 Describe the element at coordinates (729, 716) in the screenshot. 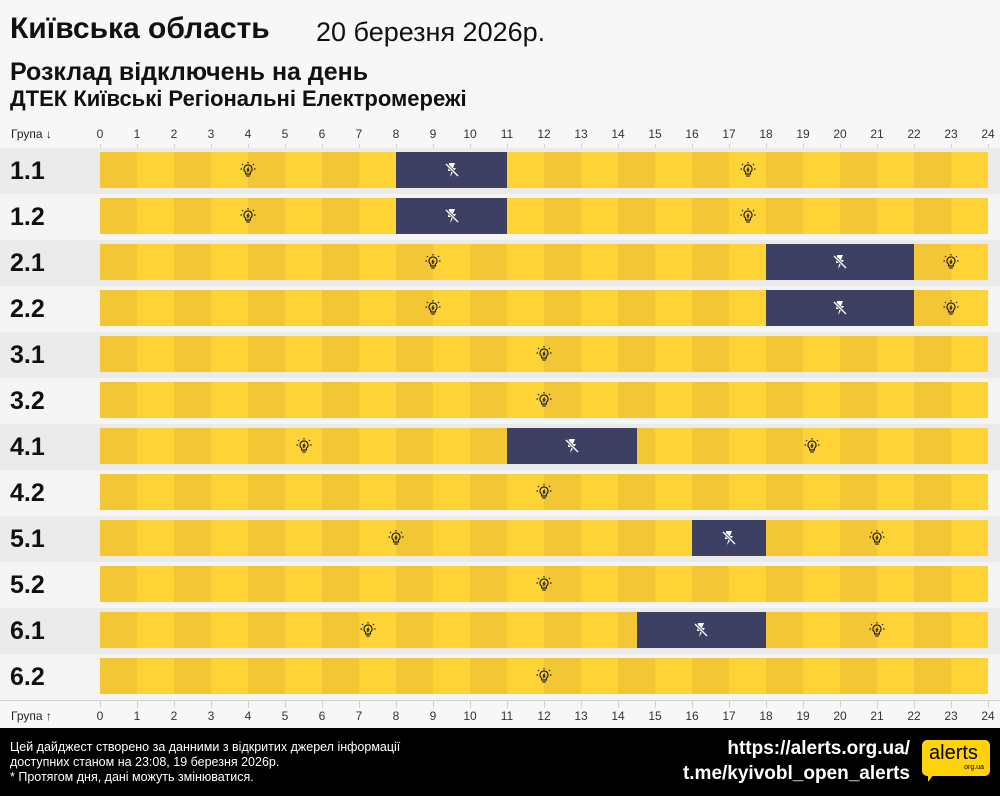

I see `hour-tick-label: 17` at that location.